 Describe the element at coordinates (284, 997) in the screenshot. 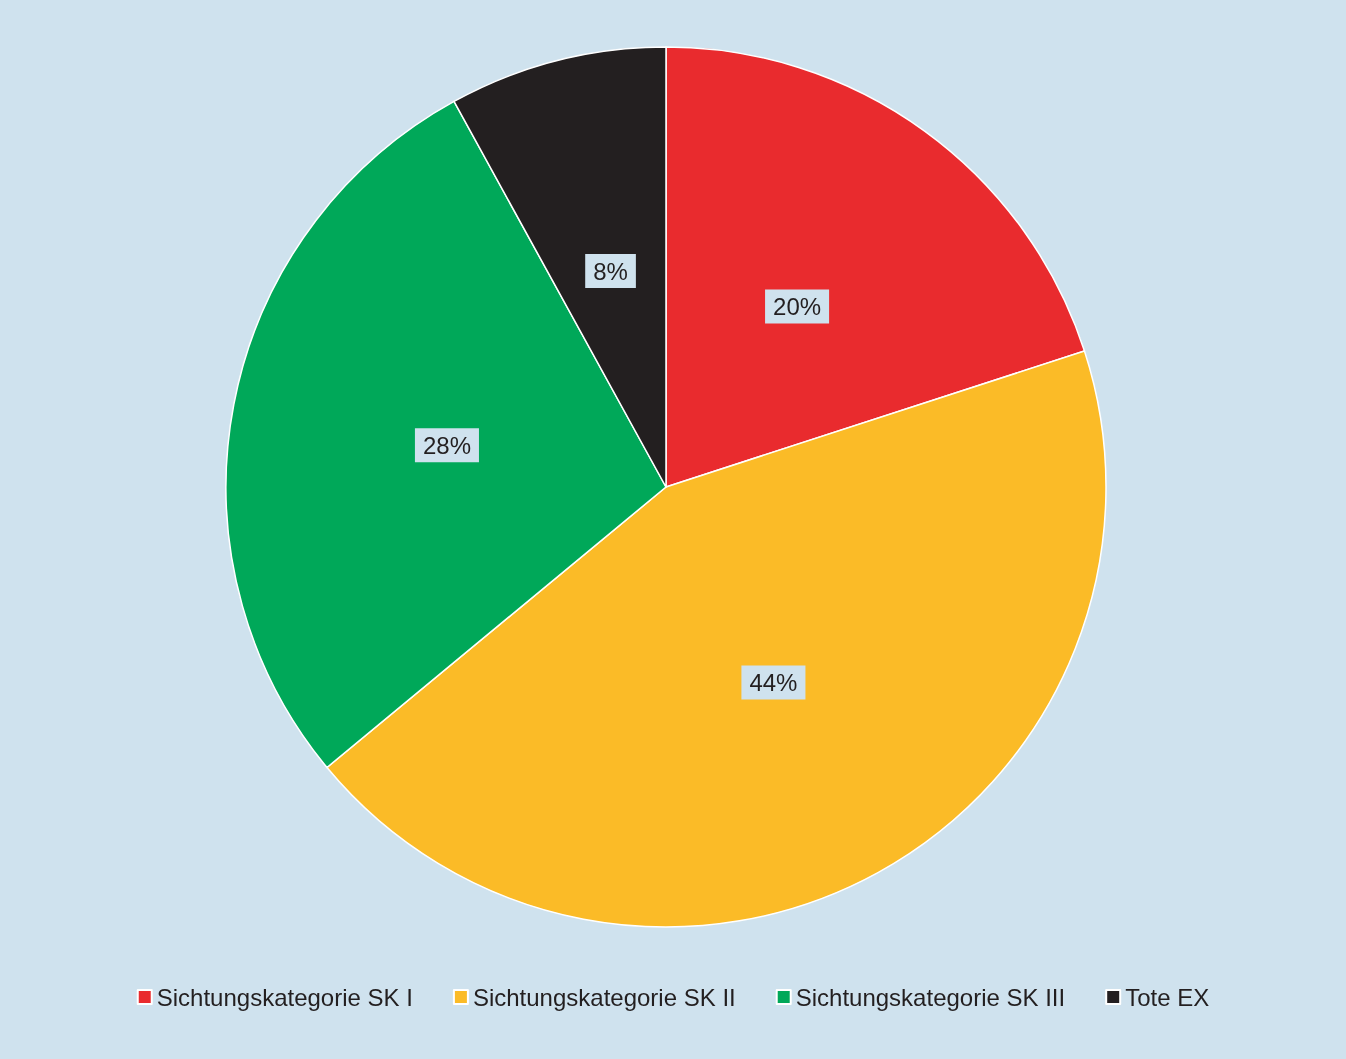

I see `legend-label: Sichtungskategorie SK I` at that location.